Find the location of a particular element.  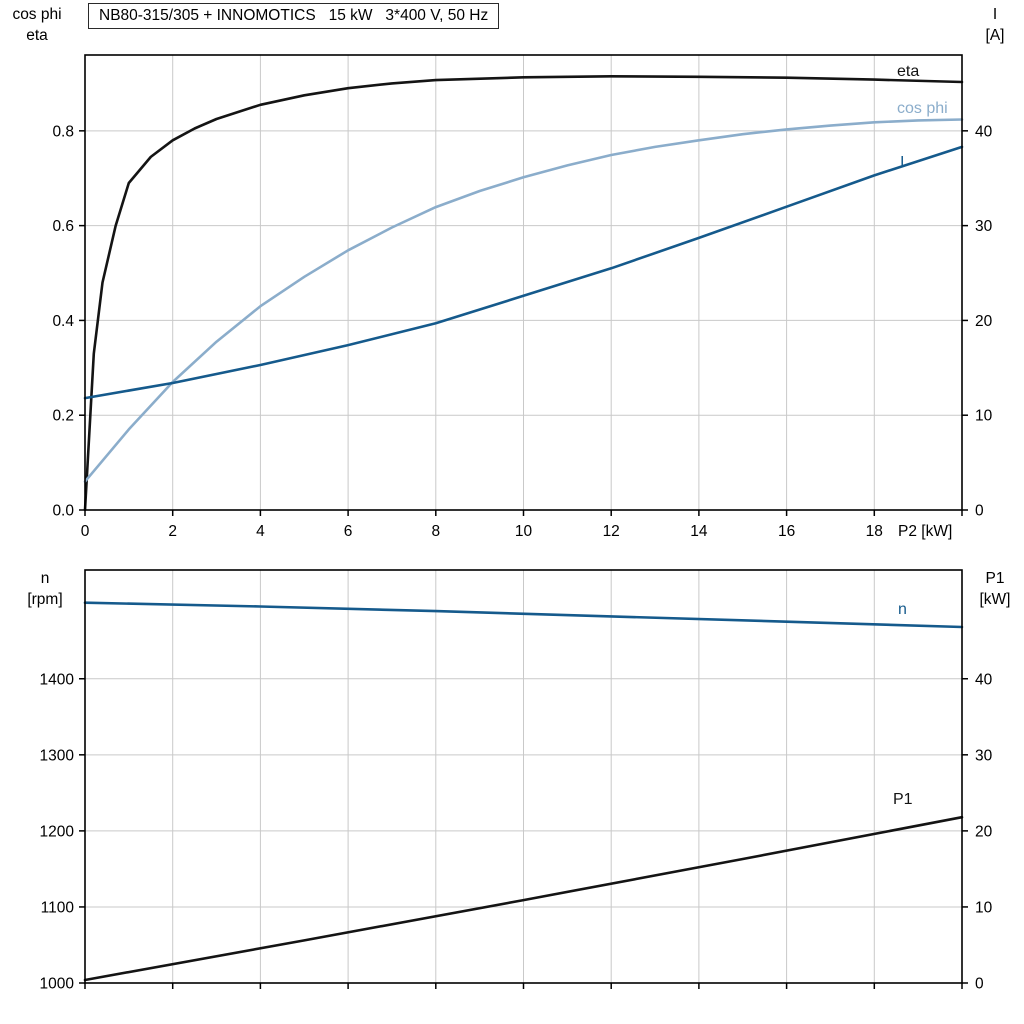

top-chart-left-axis-title: cos phi eta is located at coordinates (37, 25).